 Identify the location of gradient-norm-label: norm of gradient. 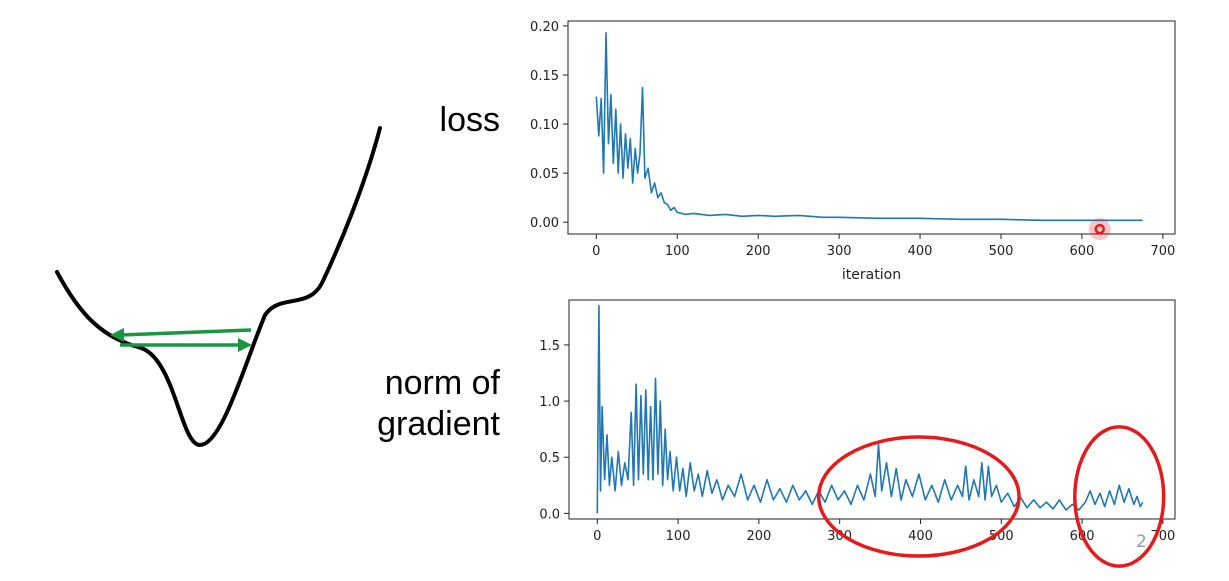
(415, 404).